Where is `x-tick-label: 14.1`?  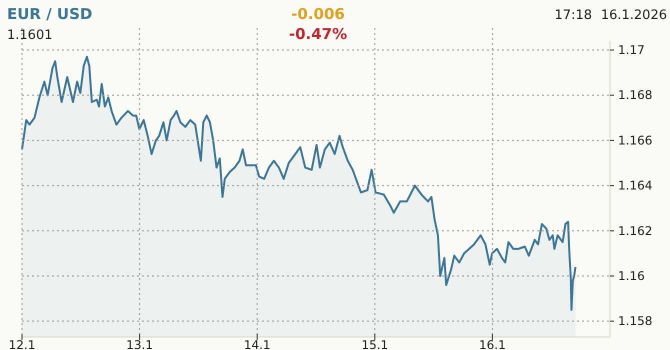 x-tick-label: 14.1 is located at coordinates (257, 344).